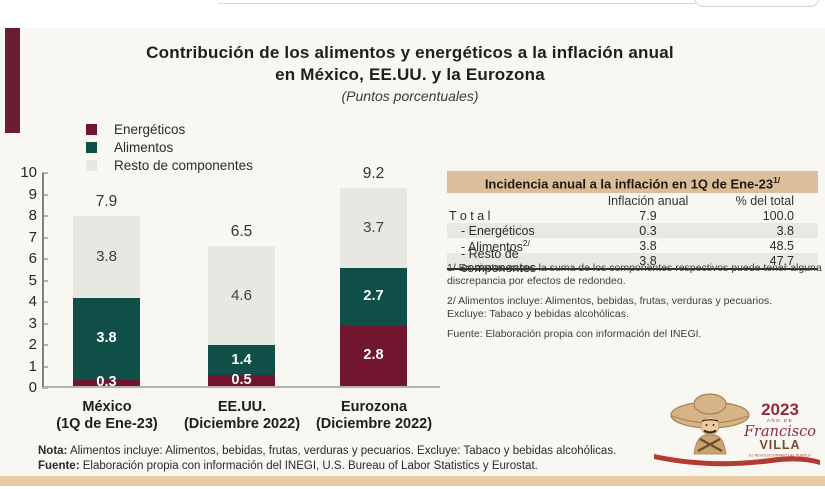  I want to click on logo-surname: VILLA, so click(779, 445).